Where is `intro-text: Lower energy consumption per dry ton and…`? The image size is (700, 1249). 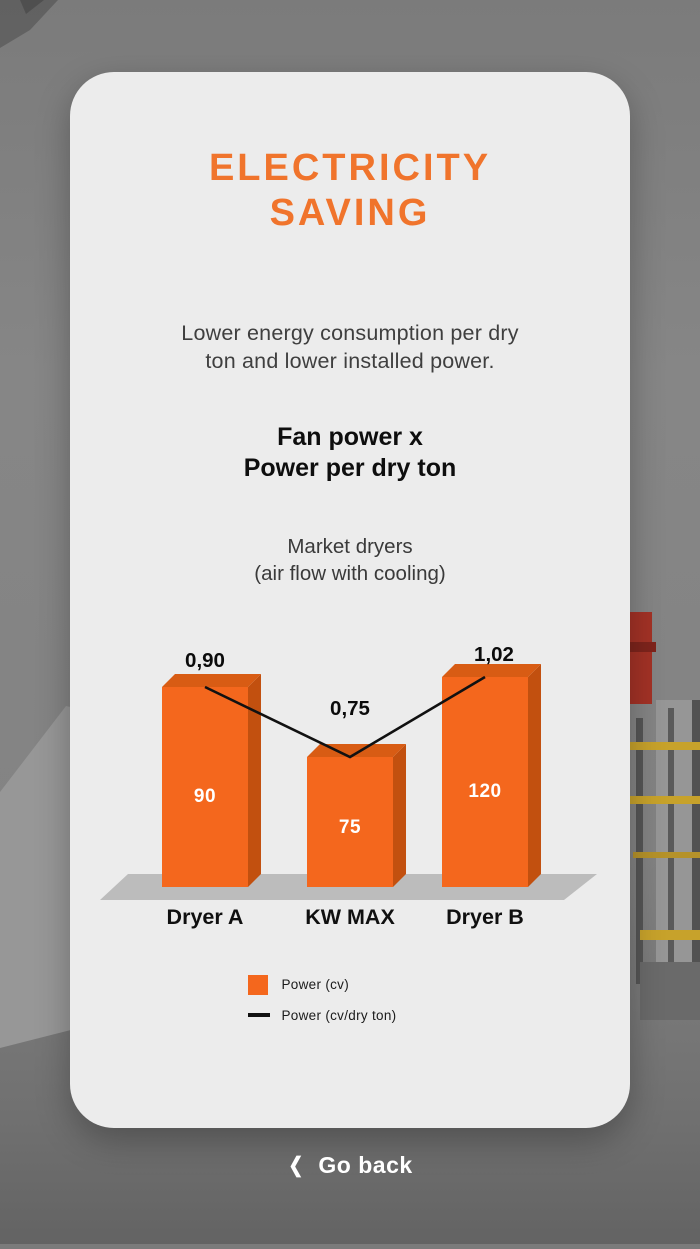
intro-text: Lower energy consumption per dry ton and… is located at coordinates (350, 348).